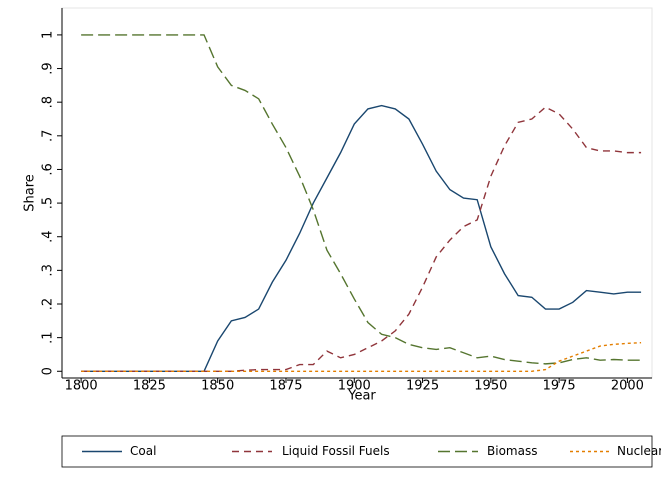 This screenshot has width=661, height=487. Describe the element at coordinates (81, 386) in the screenshot. I see `x-tick-label: 1800` at that location.